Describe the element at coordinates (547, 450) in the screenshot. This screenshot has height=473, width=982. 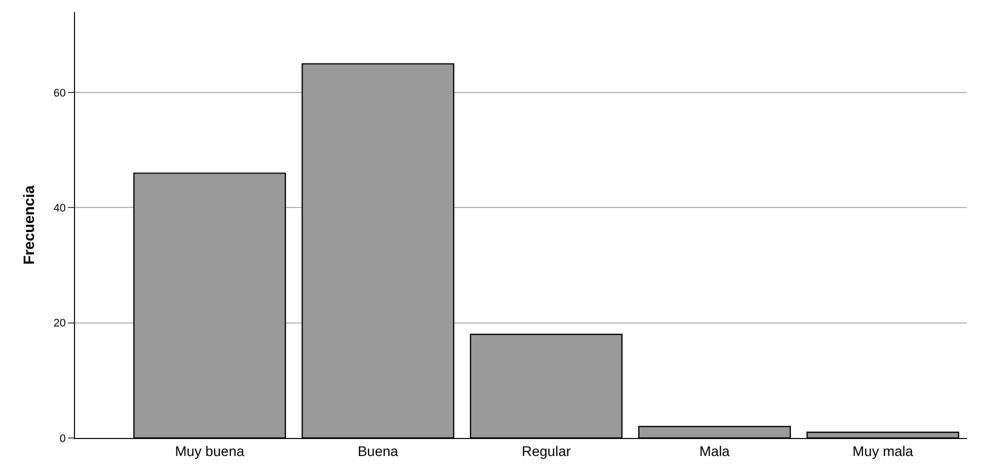
I see `x-tick-label: Regular` at that location.